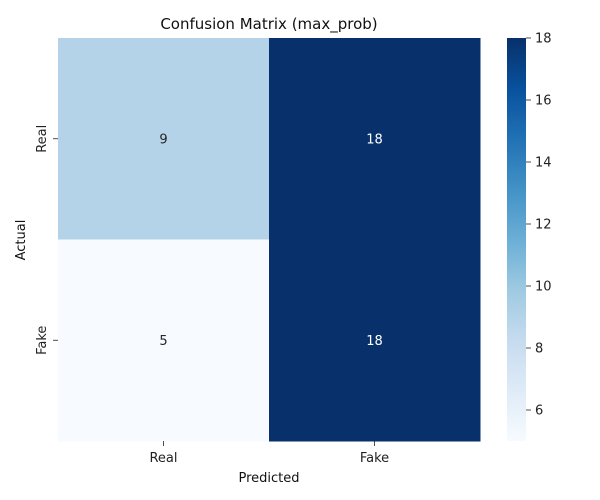 The width and height of the screenshot is (600, 500). I want to click on y-tick-label-1: Fake, so click(42, 340).